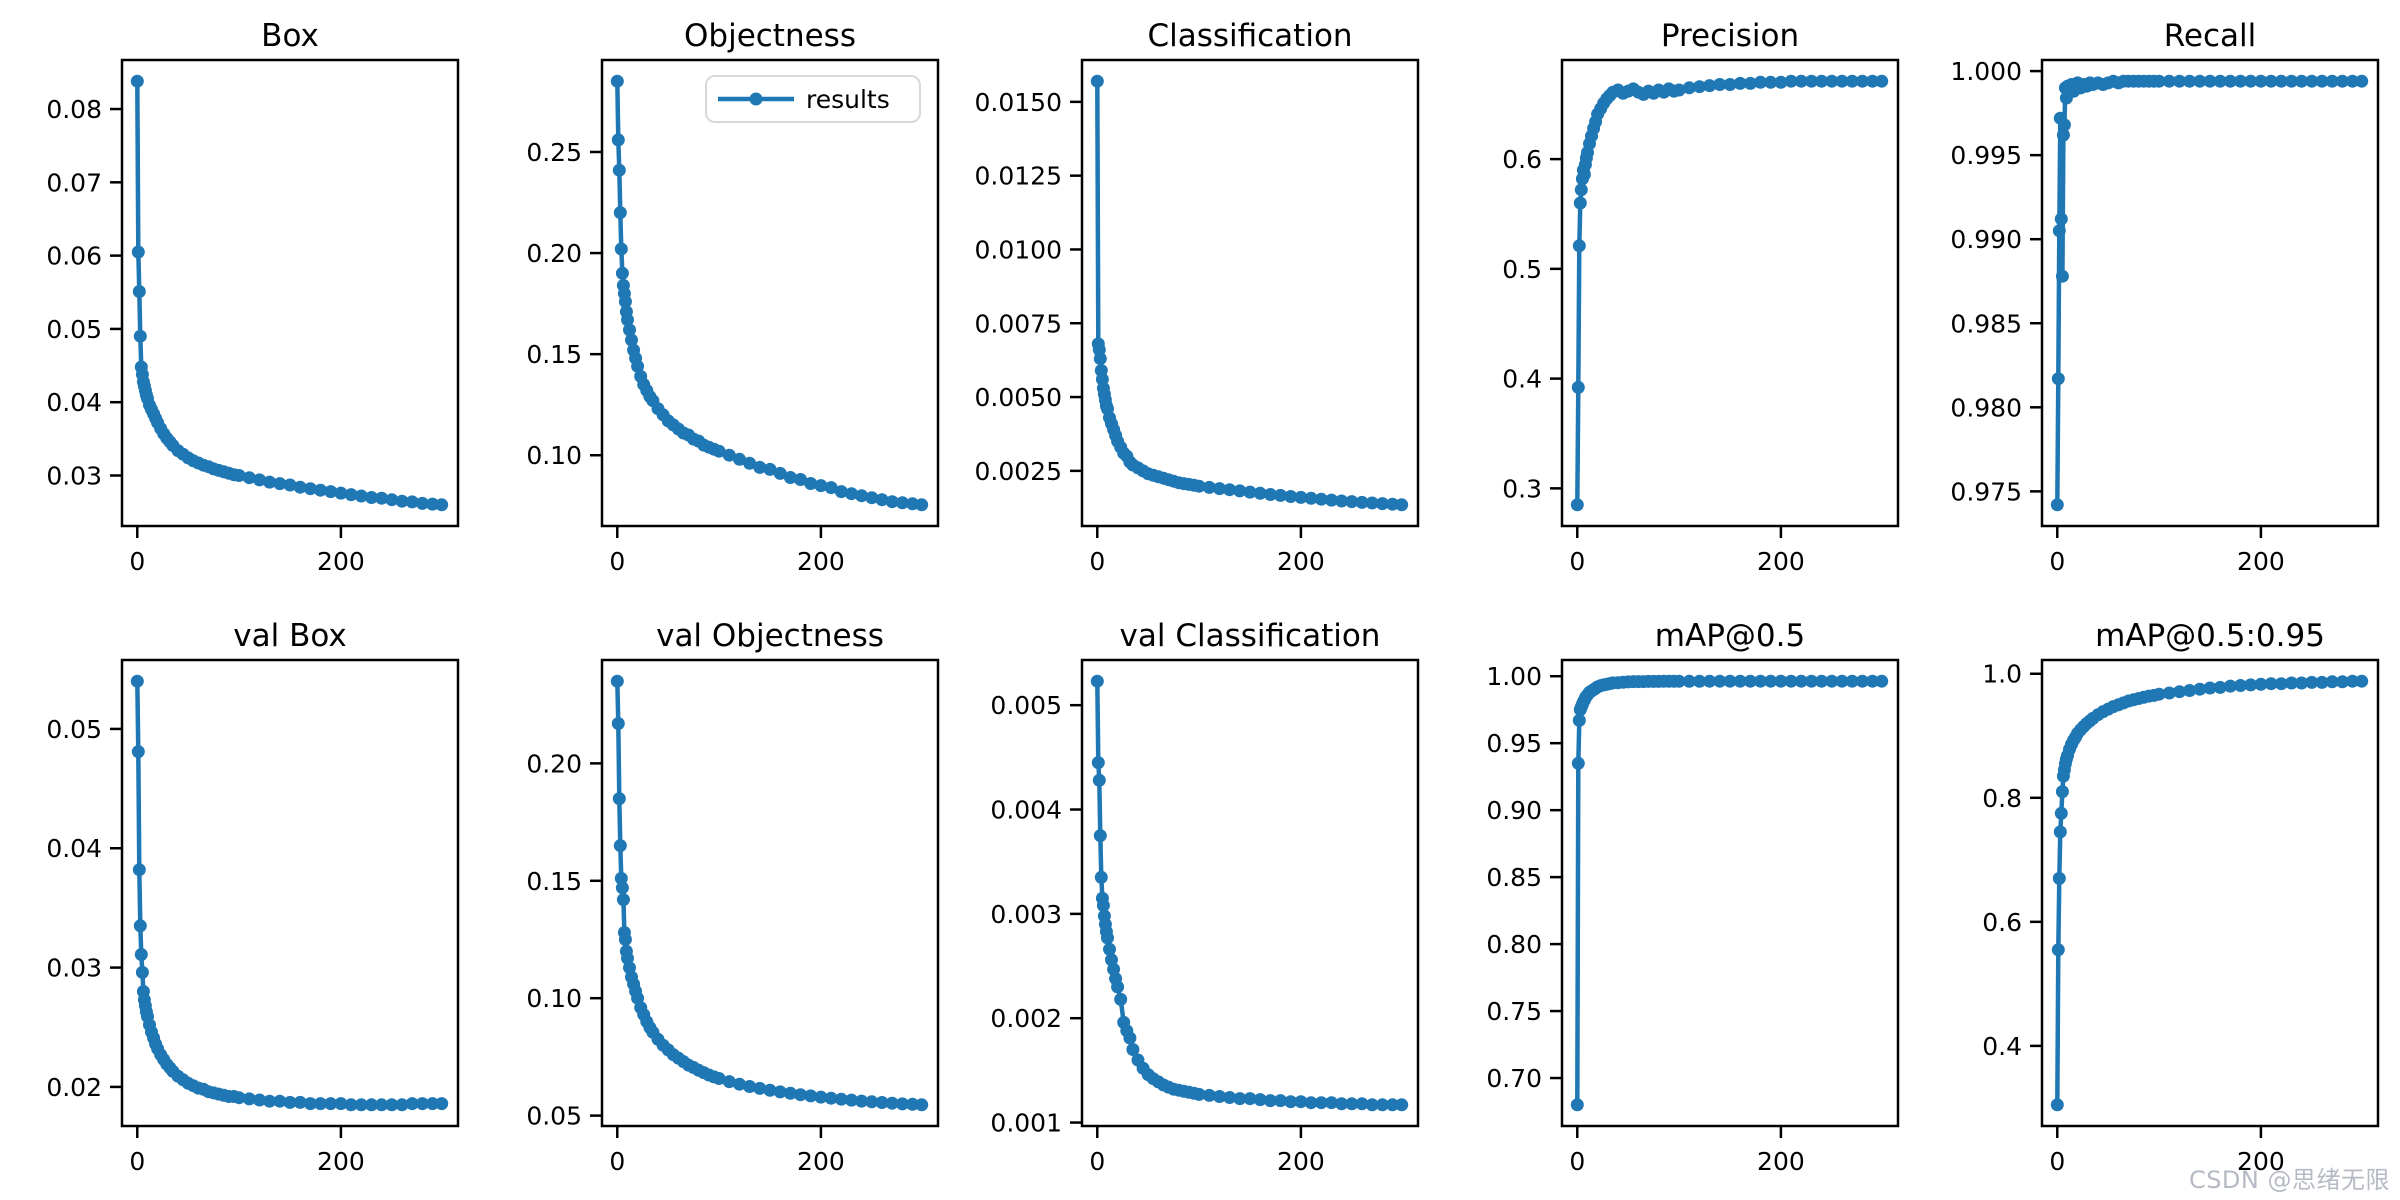 The height and width of the screenshot is (1200, 2400). What do you see at coordinates (554, 354) in the screenshot?
I see `y-tick-label: 0.15` at bounding box center [554, 354].